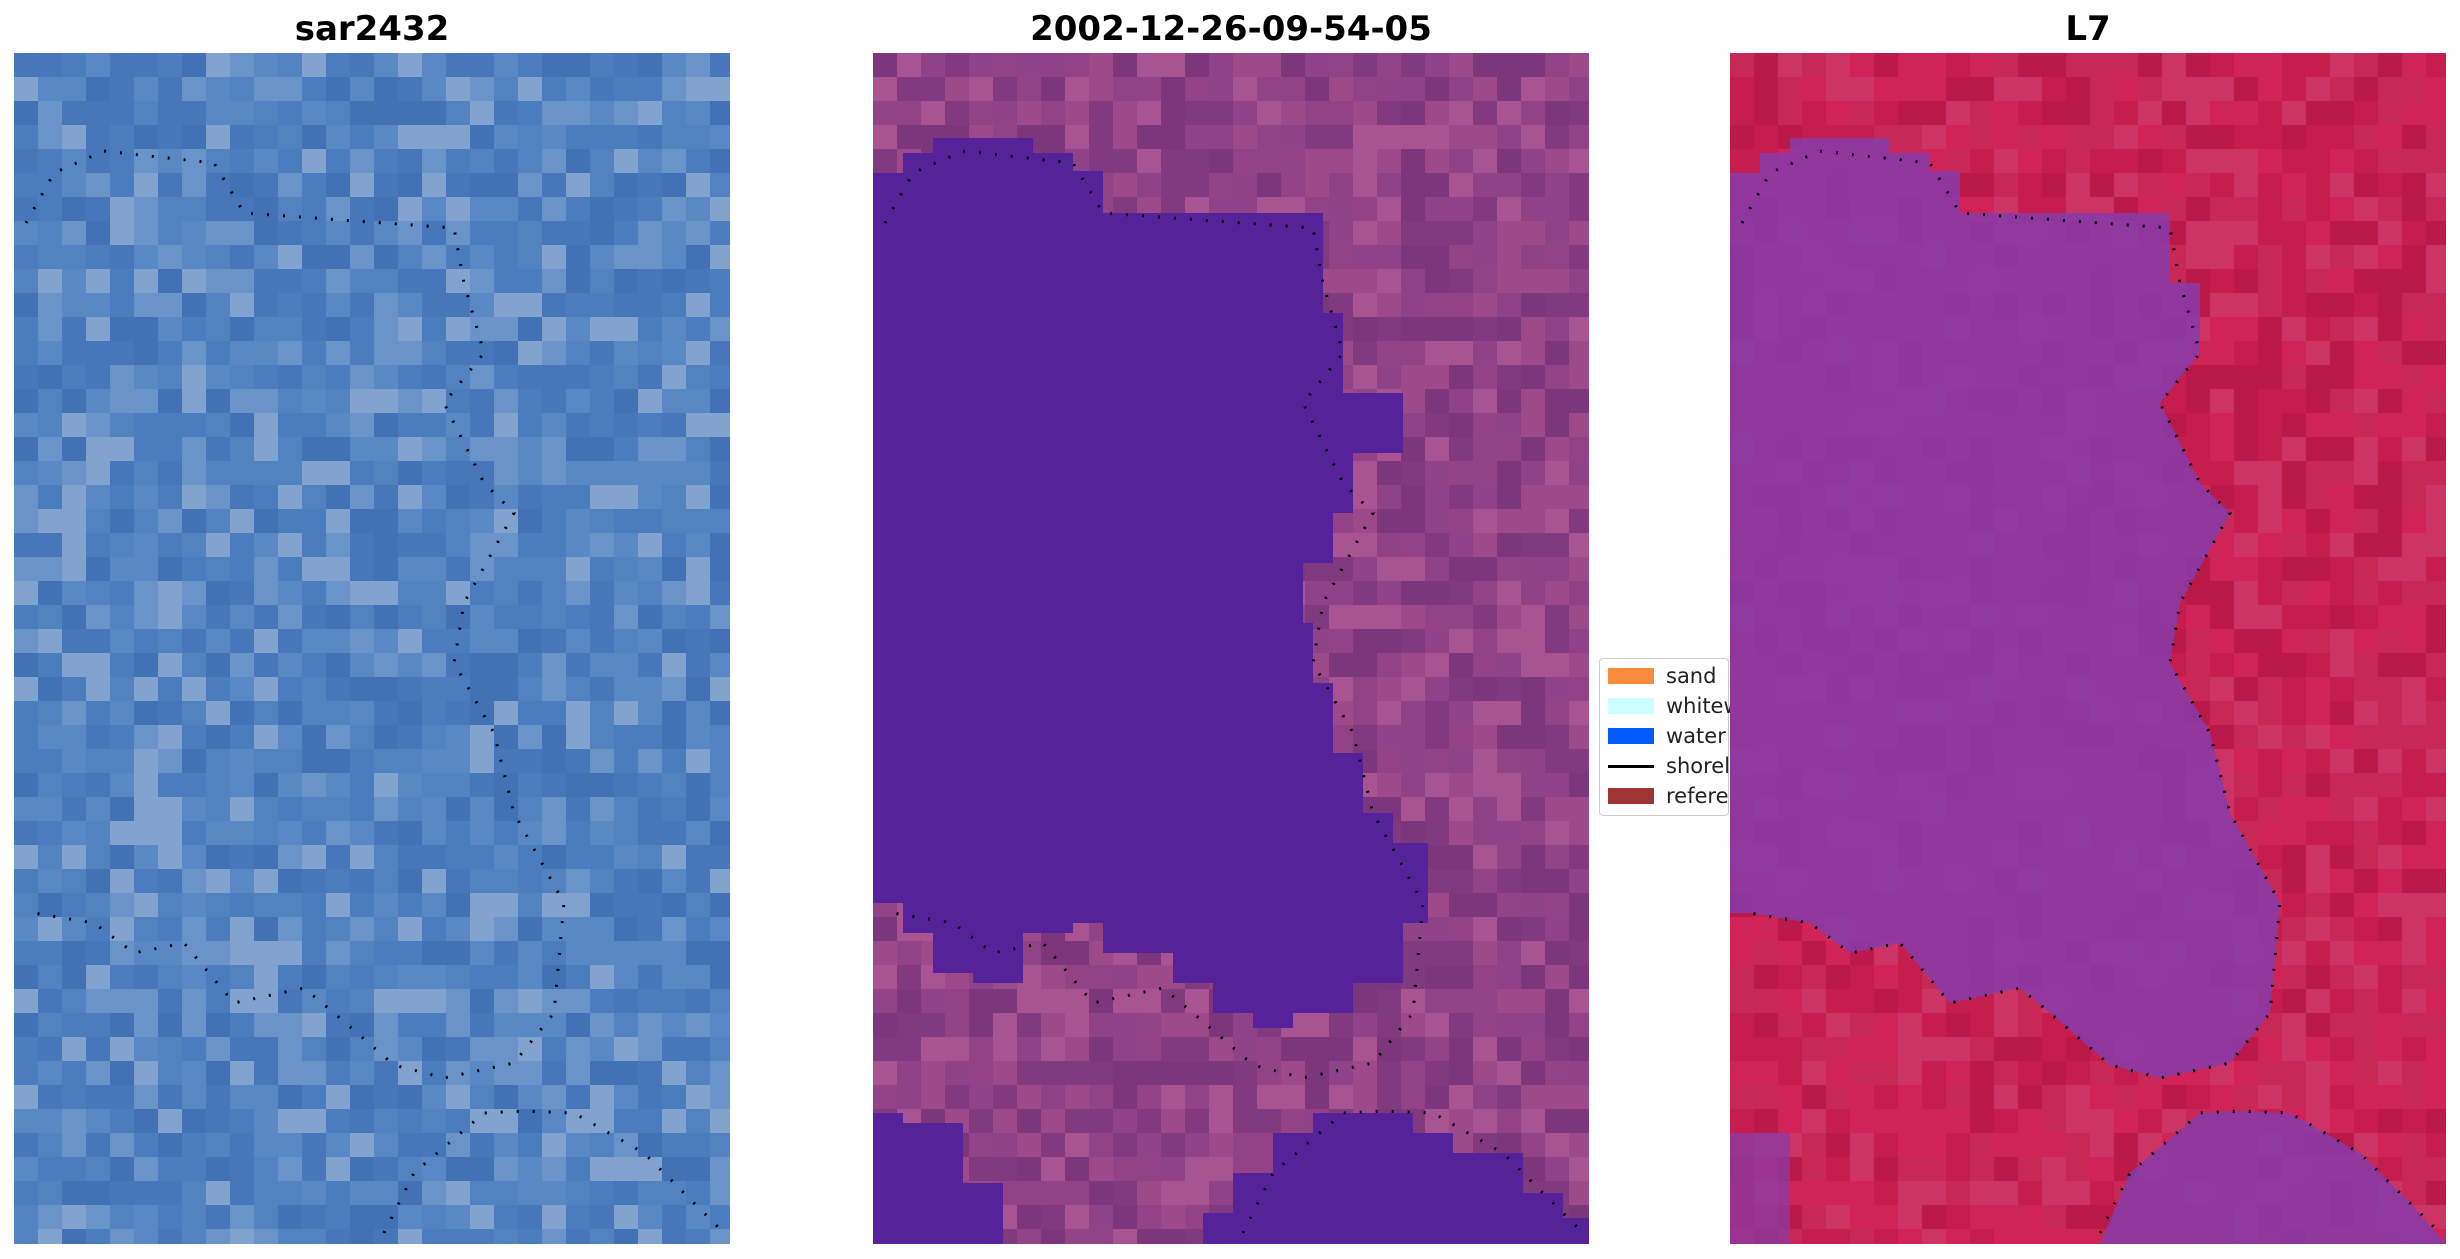 The width and height of the screenshot is (2460, 1259). What do you see at coordinates (1631, 796) in the screenshot?
I see `legend-swatch-reference` at bounding box center [1631, 796].